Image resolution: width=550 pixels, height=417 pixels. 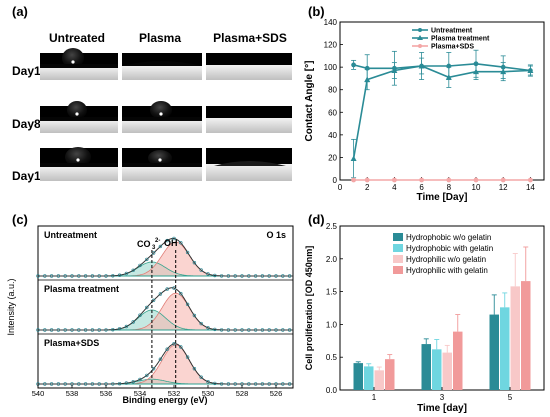 What do you see at coordinates (160, 38) in the screenshot?
I see `col-header-plasma: Plasma` at bounding box center [160, 38].